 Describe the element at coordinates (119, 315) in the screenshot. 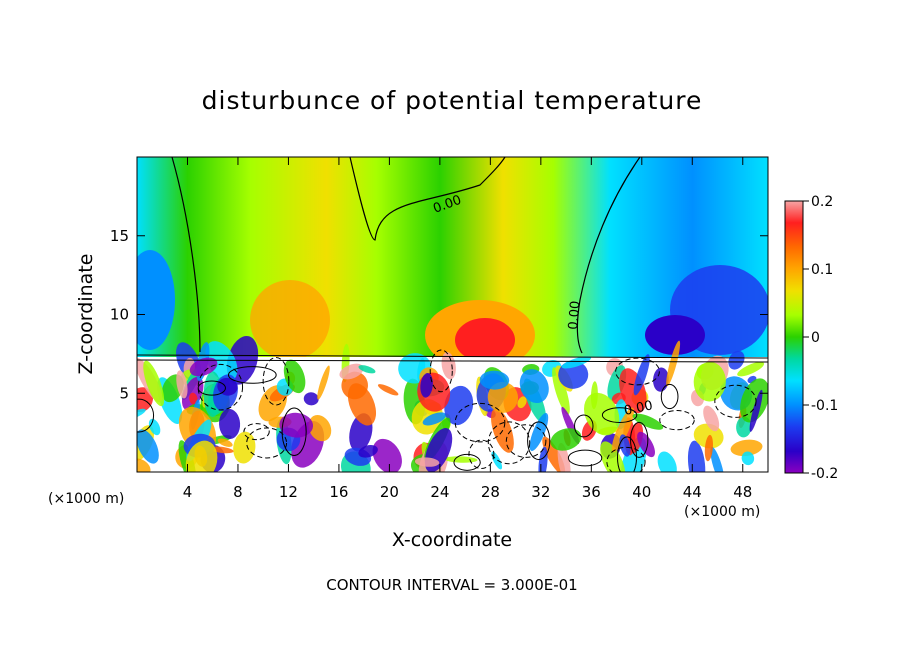

I see `z-tick-label: 10` at that location.